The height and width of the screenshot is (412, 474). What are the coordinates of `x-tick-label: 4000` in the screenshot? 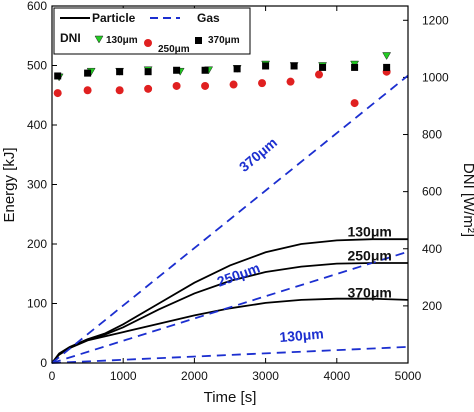 It's located at (336, 376).